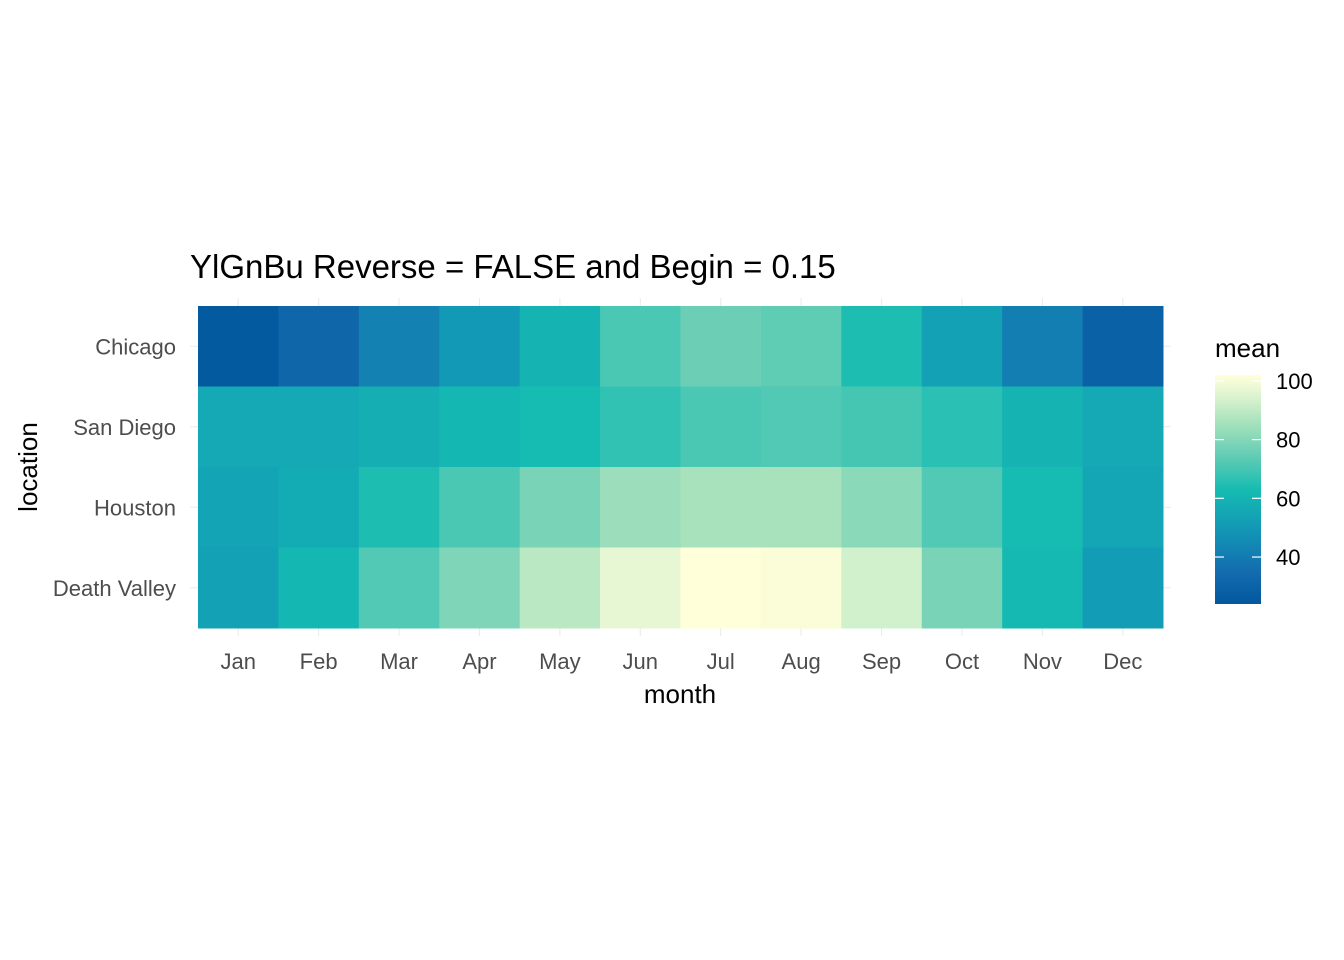 This screenshot has height=960, width=1344. Describe the element at coordinates (1288, 557) in the screenshot. I see `legend-tick-label: 40` at that location.